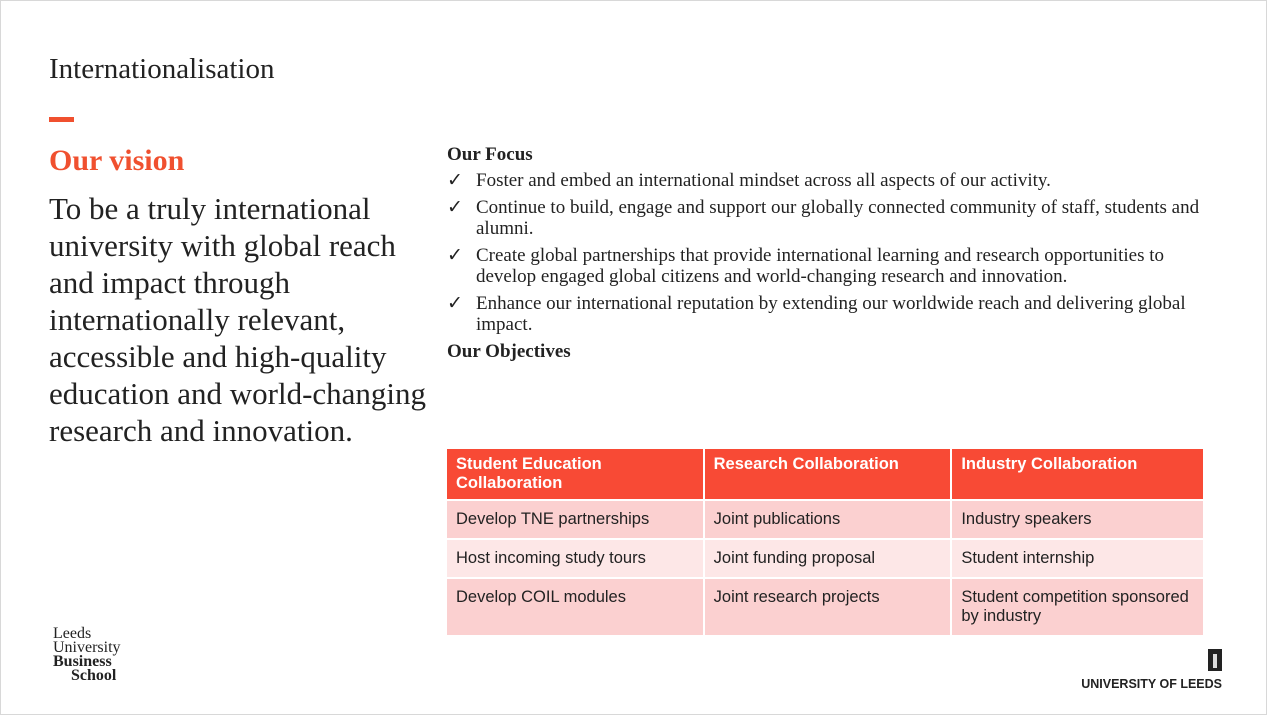 The height and width of the screenshot is (715, 1267). Describe the element at coordinates (94, 675) in the screenshot. I see `logo-line: School` at that location.